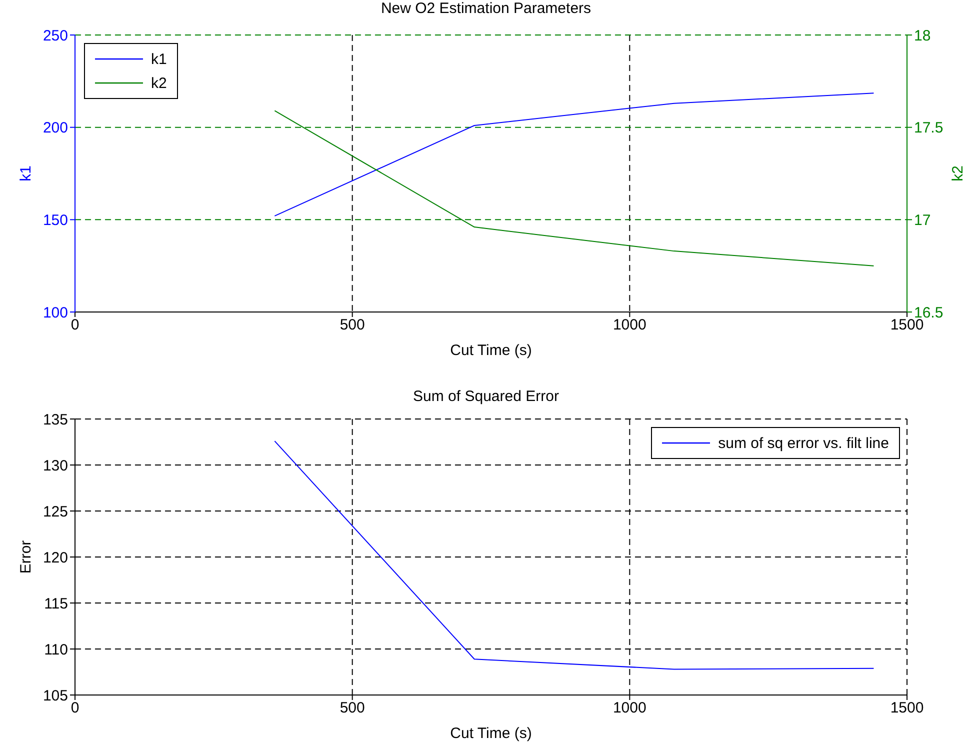 The image size is (972, 746). What do you see at coordinates (486, 396) in the screenshot?
I see `chart-title: Sum of Squared Error` at bounding box center [486, 396].